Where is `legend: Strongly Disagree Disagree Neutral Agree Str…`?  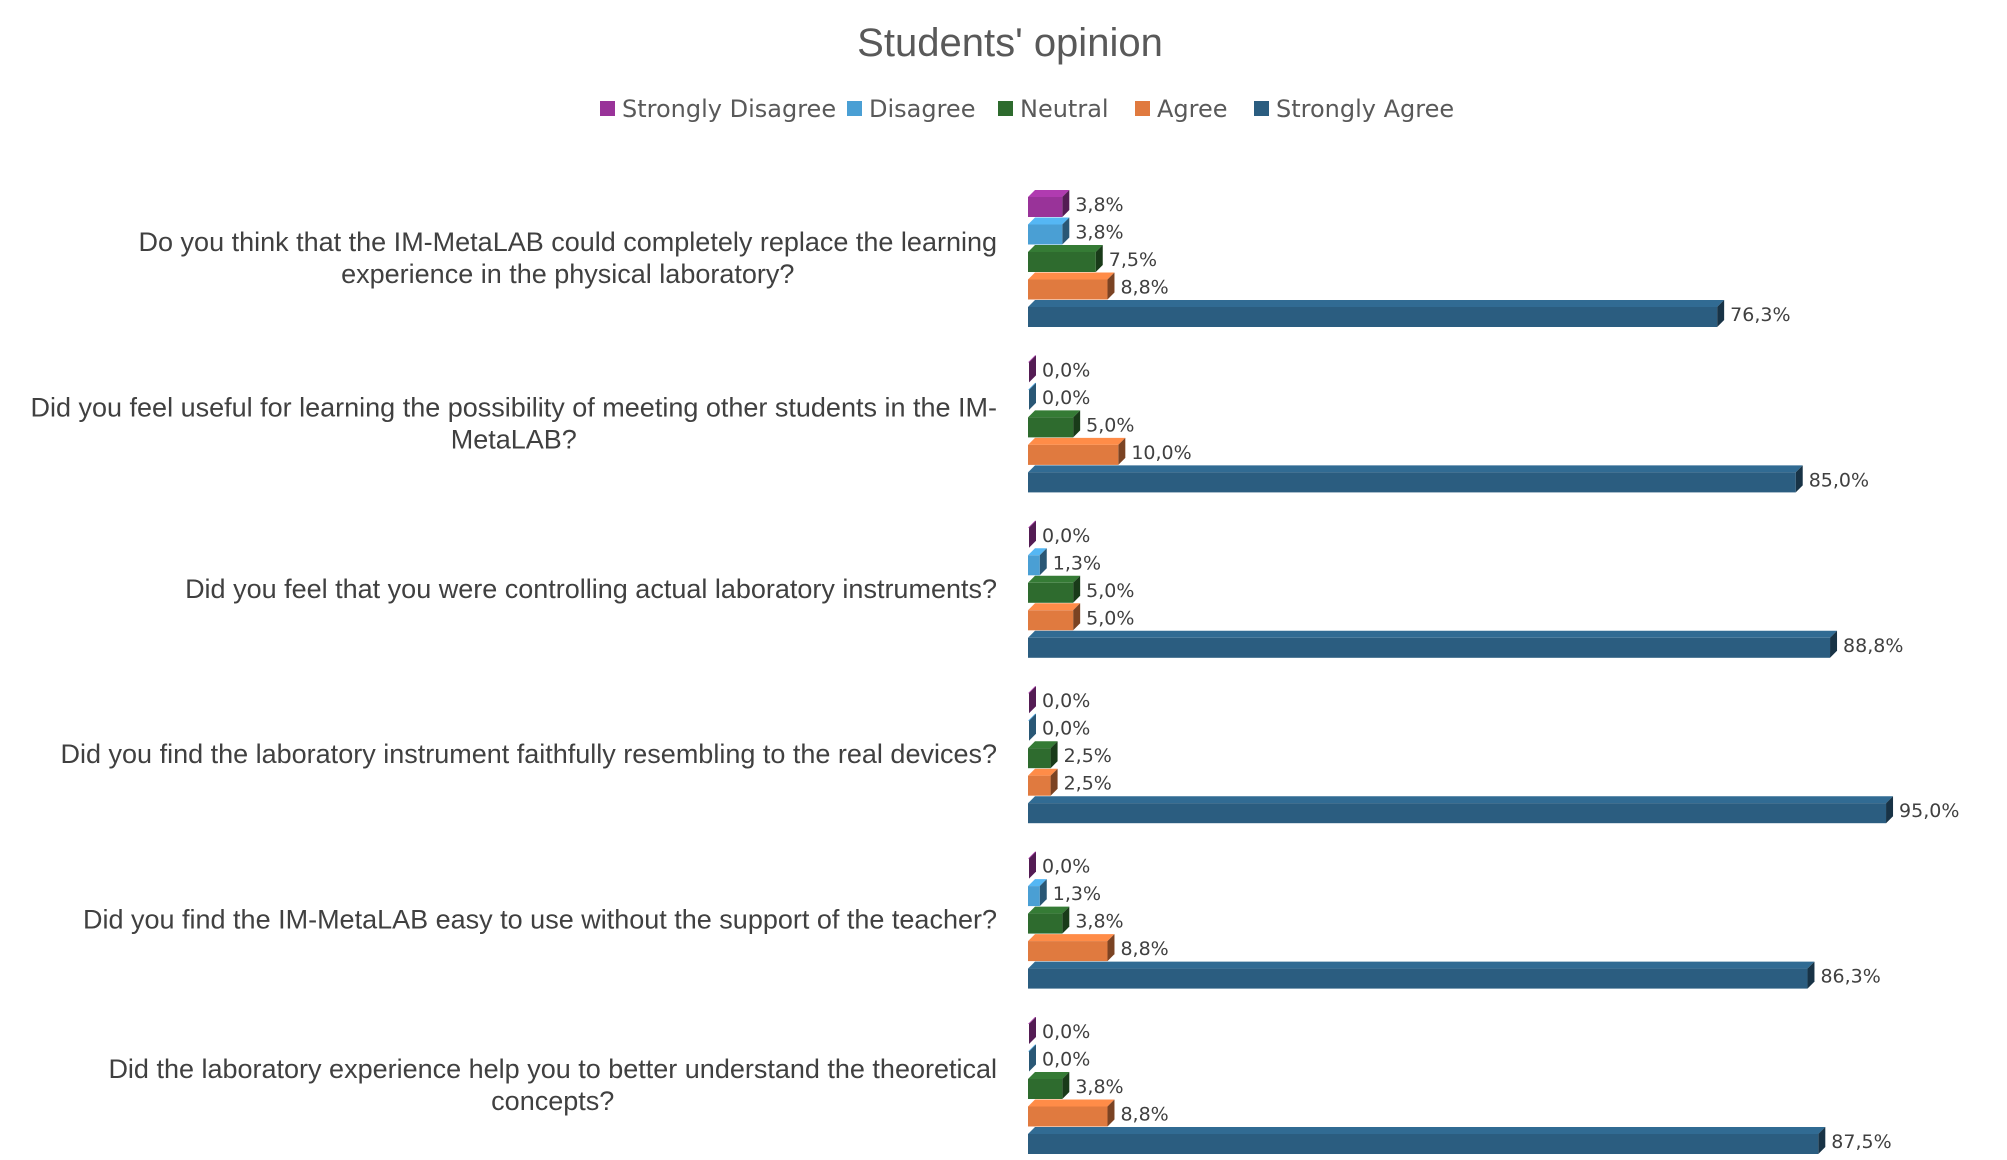 legend: Strongly Disagree Disagree Neutral Agree Str… is located at coordinates (1027, 109).